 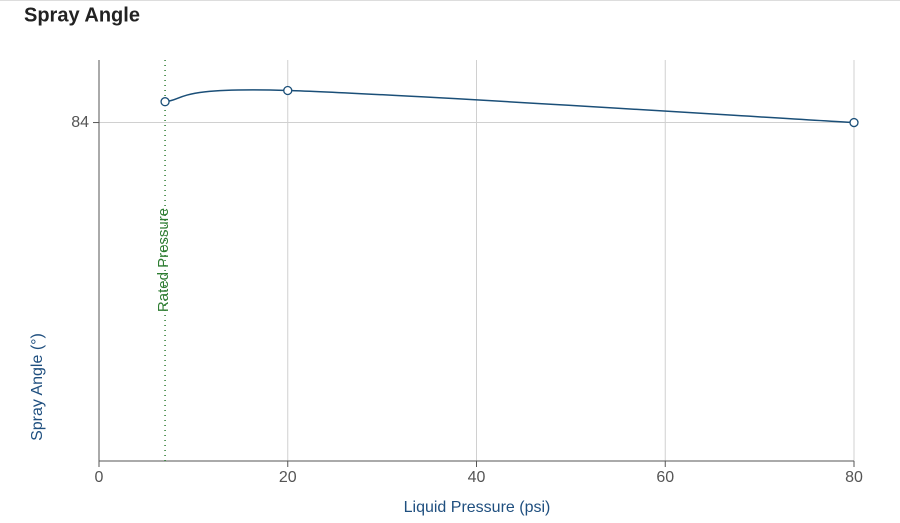 I want to click on x-tick-label: 40, so click(x=477, y=477).